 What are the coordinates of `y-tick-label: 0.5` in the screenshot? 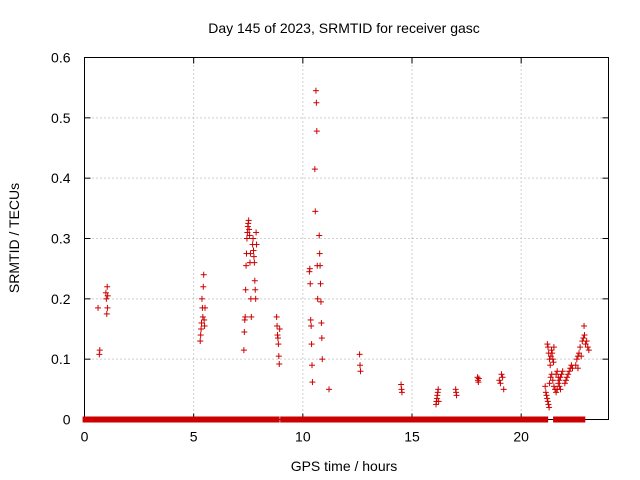 It's located at (61, 118).